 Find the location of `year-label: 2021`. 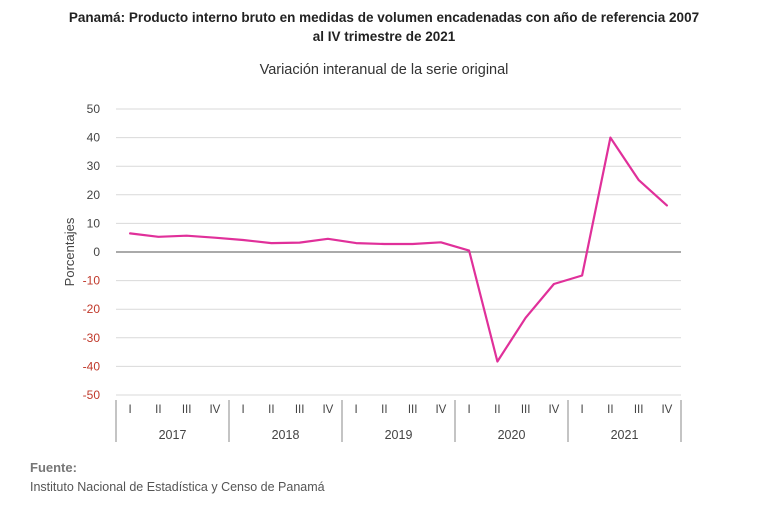

year-label: 2021 is located at coordinates (625, 435).